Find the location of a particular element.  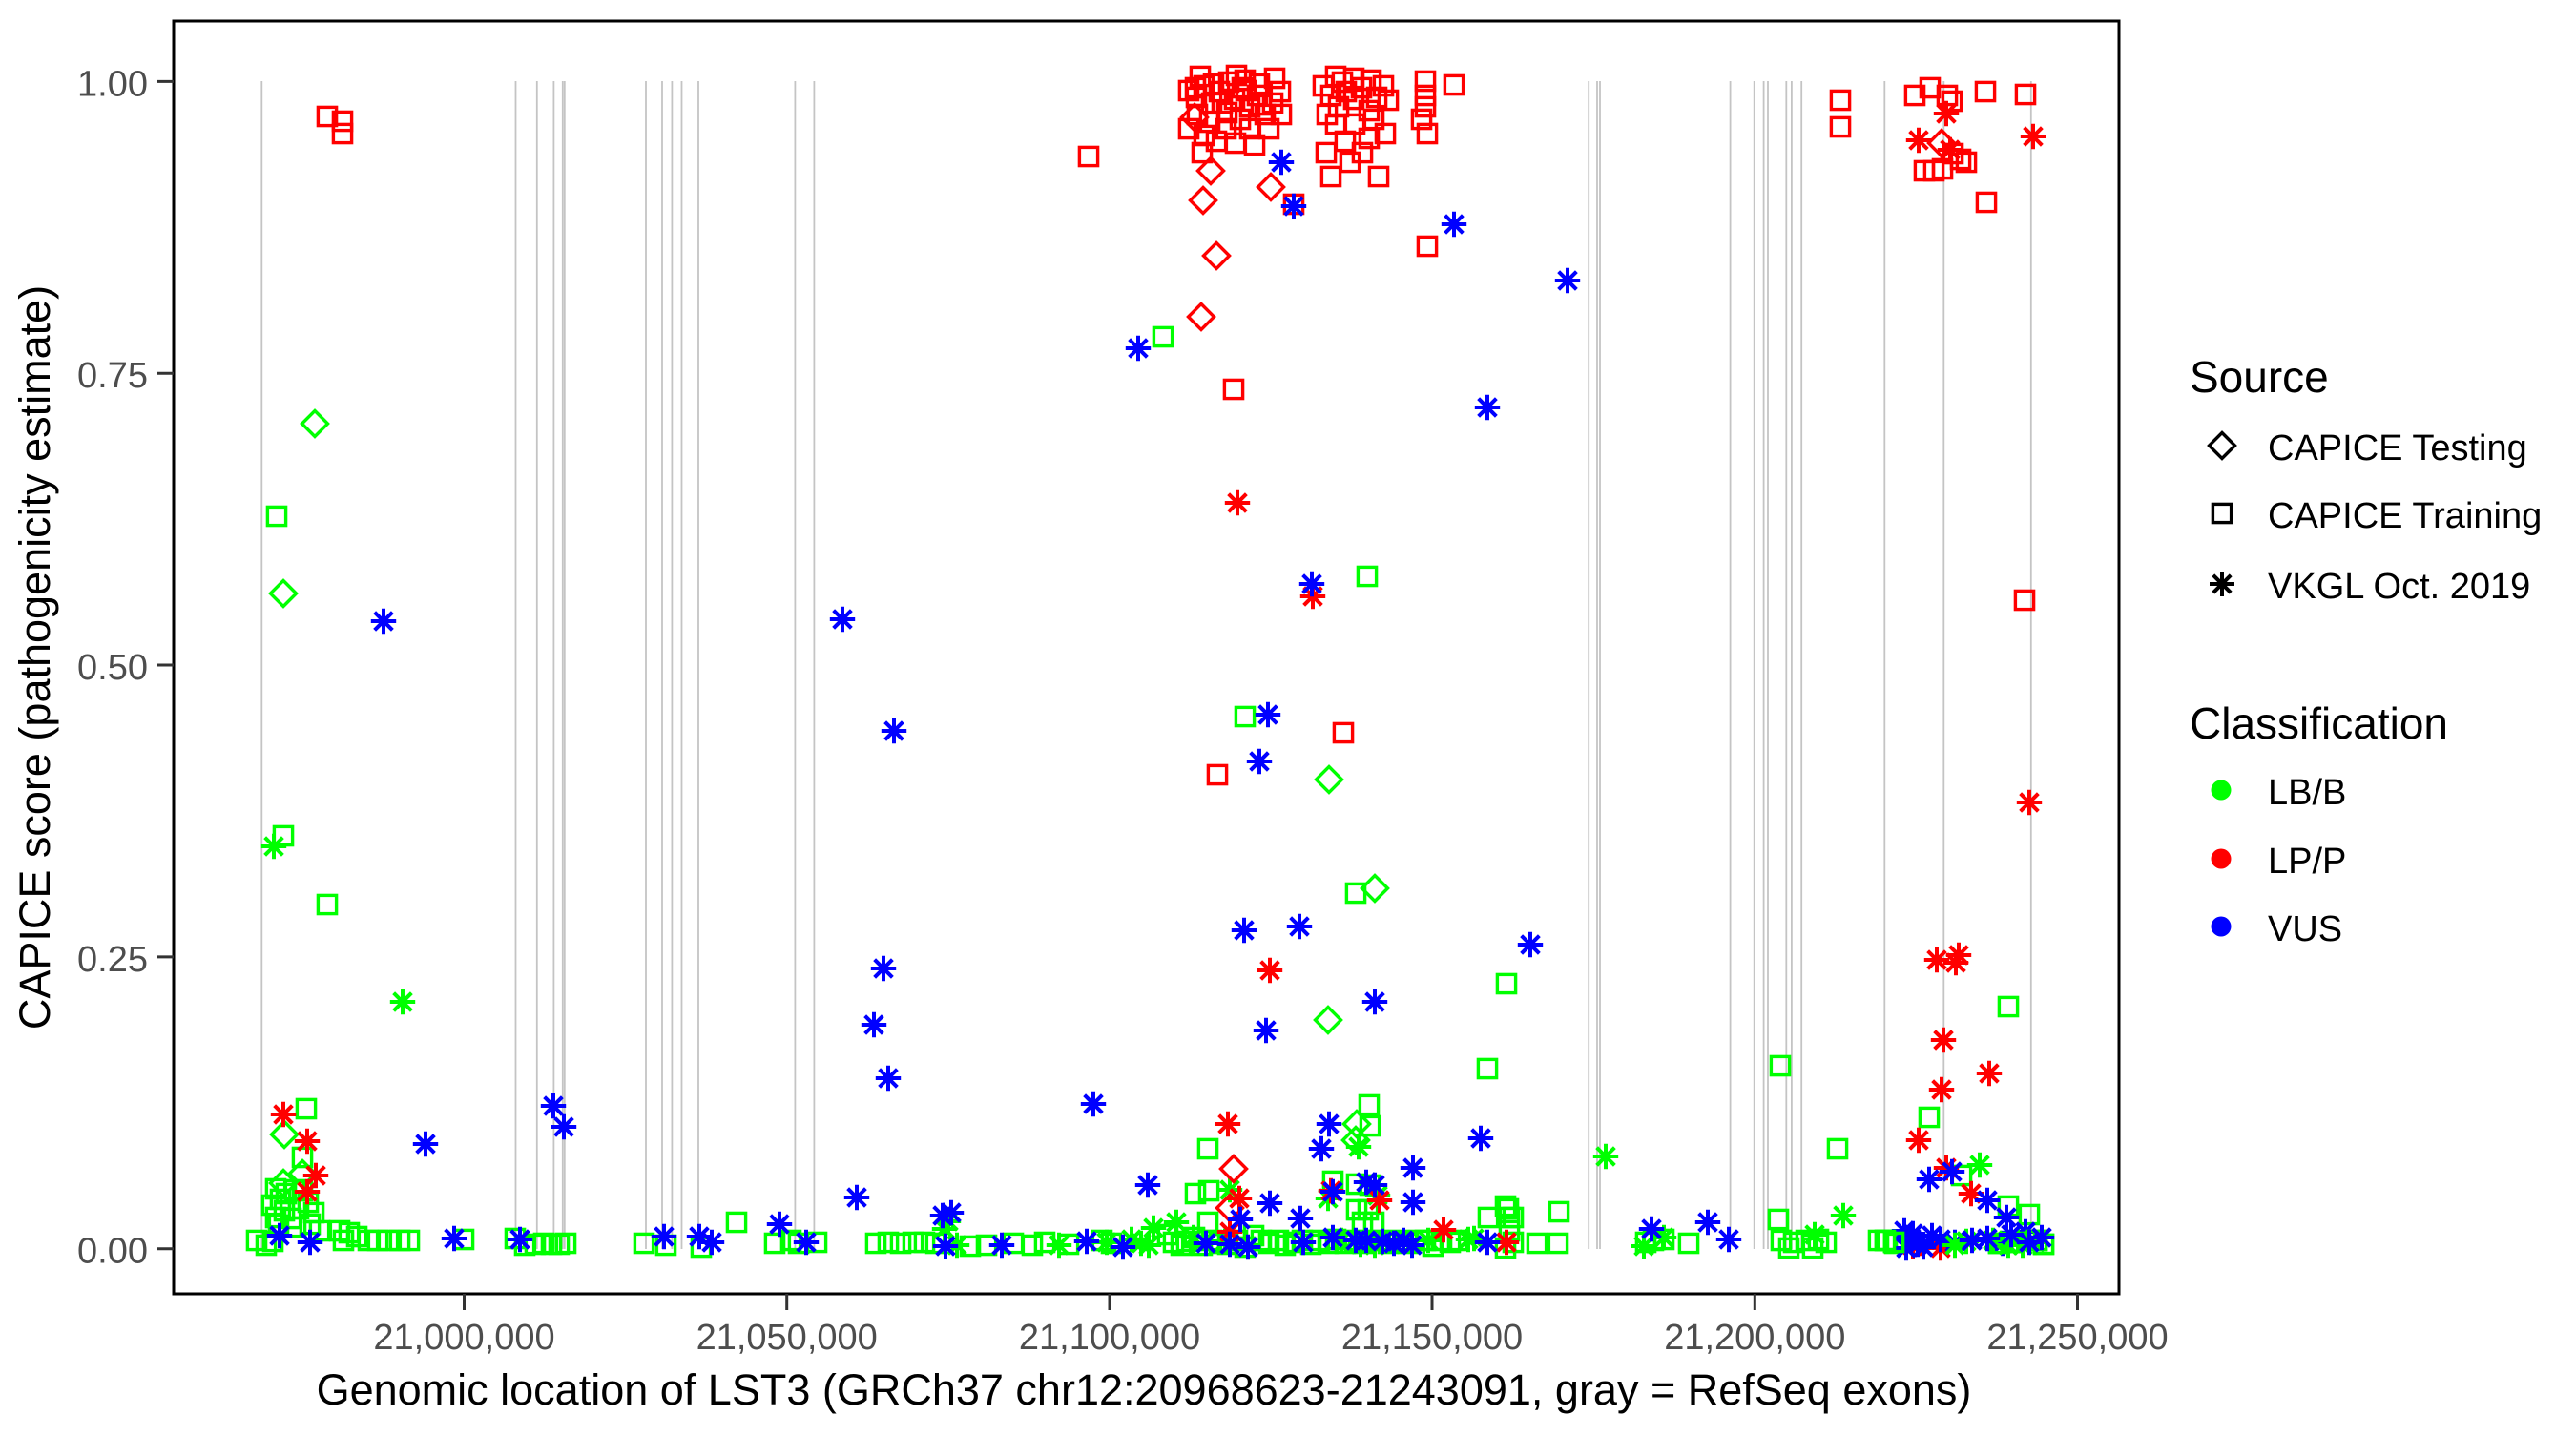

svg-text: 0.75 is located at coordinates (112, 376).